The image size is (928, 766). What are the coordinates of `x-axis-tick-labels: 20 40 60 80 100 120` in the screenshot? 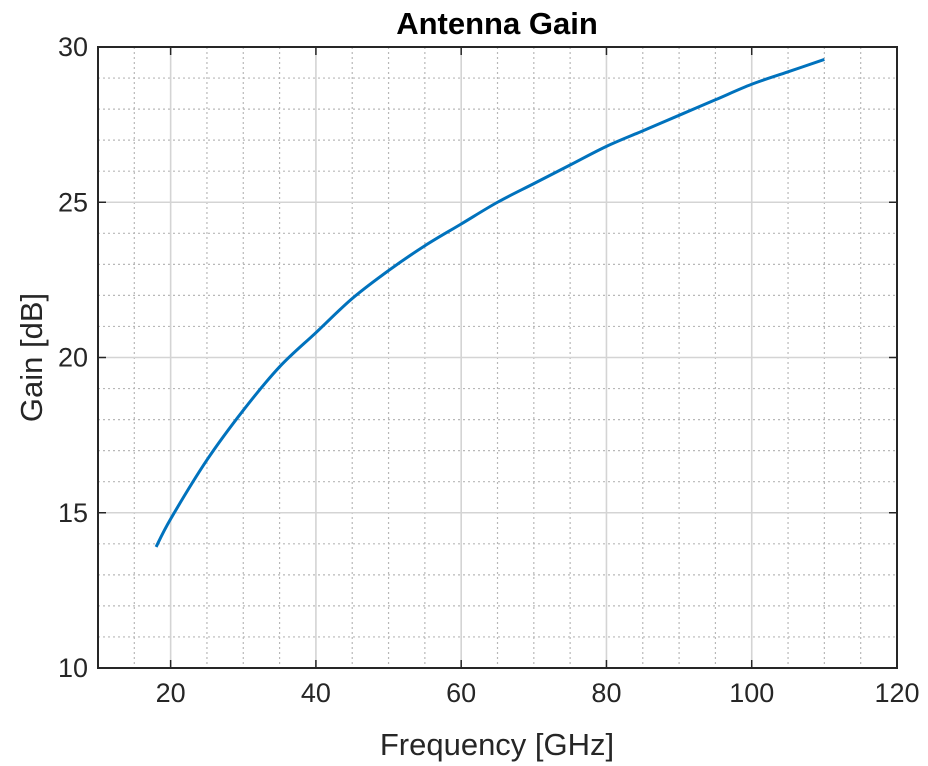 It's located at (538, 693).